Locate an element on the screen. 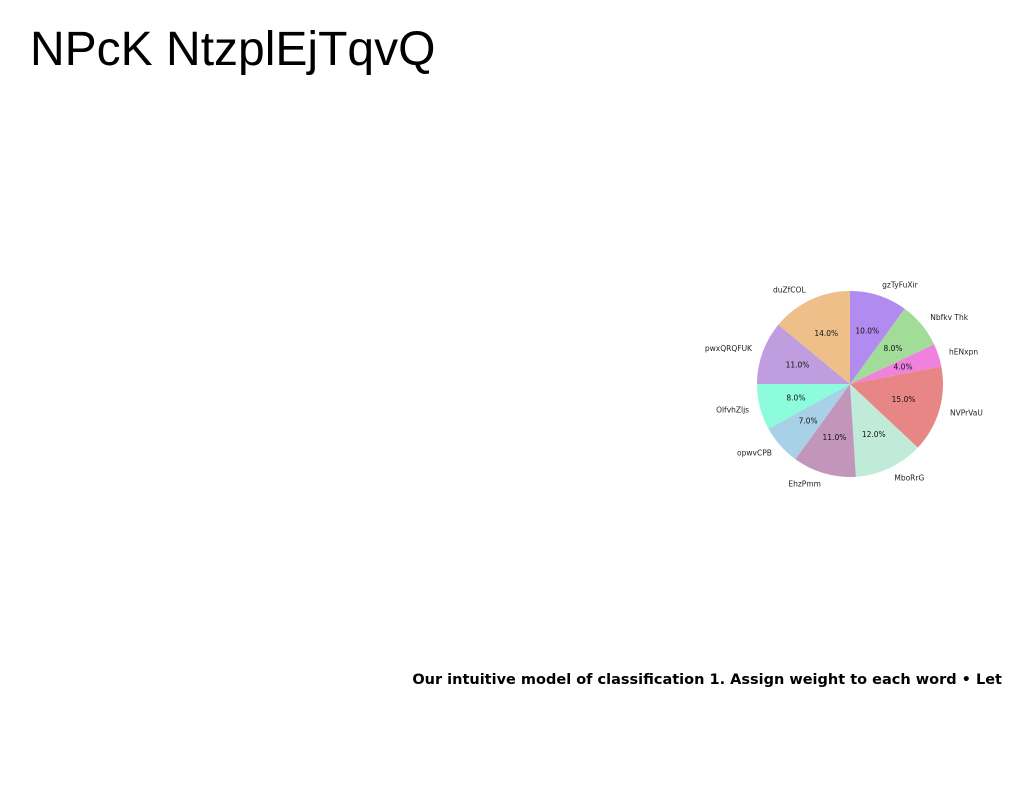 This screenshot has height=788, width=1024. page-title: NPcK NtzplEjTqvQ is located at coordinates (233, 49).